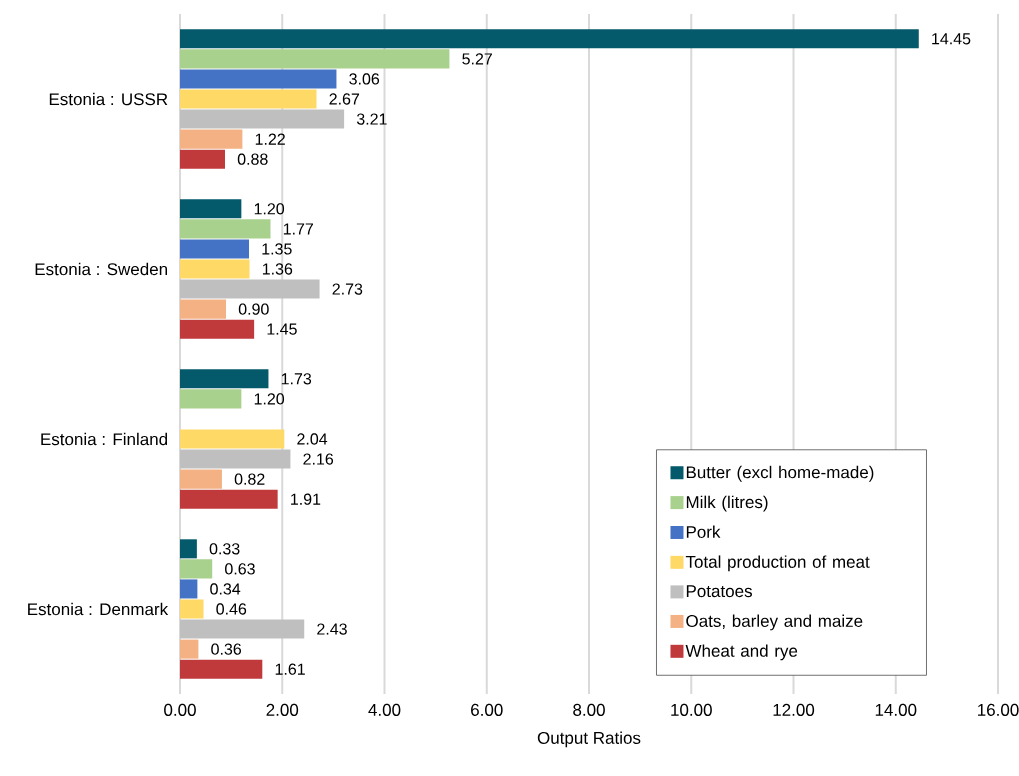  What do you see at coordinates (774, 622) in the screenshot?
I see `legend-label: Oats, barley and maize` at bounding box center [774, 622].